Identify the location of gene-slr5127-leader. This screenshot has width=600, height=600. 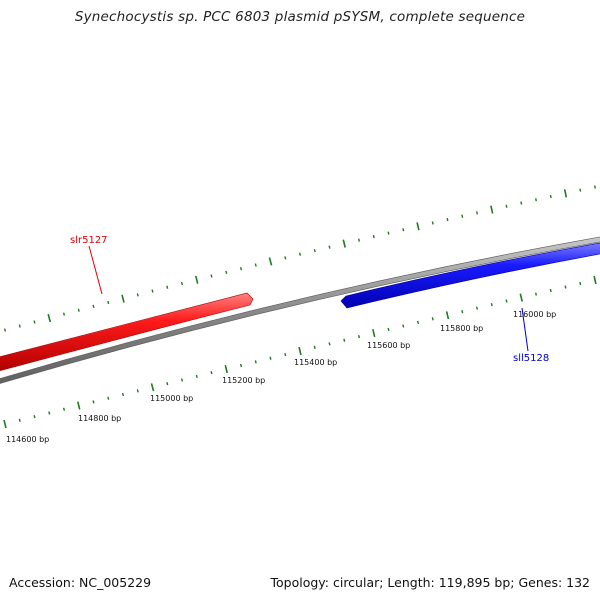
(95, 270).